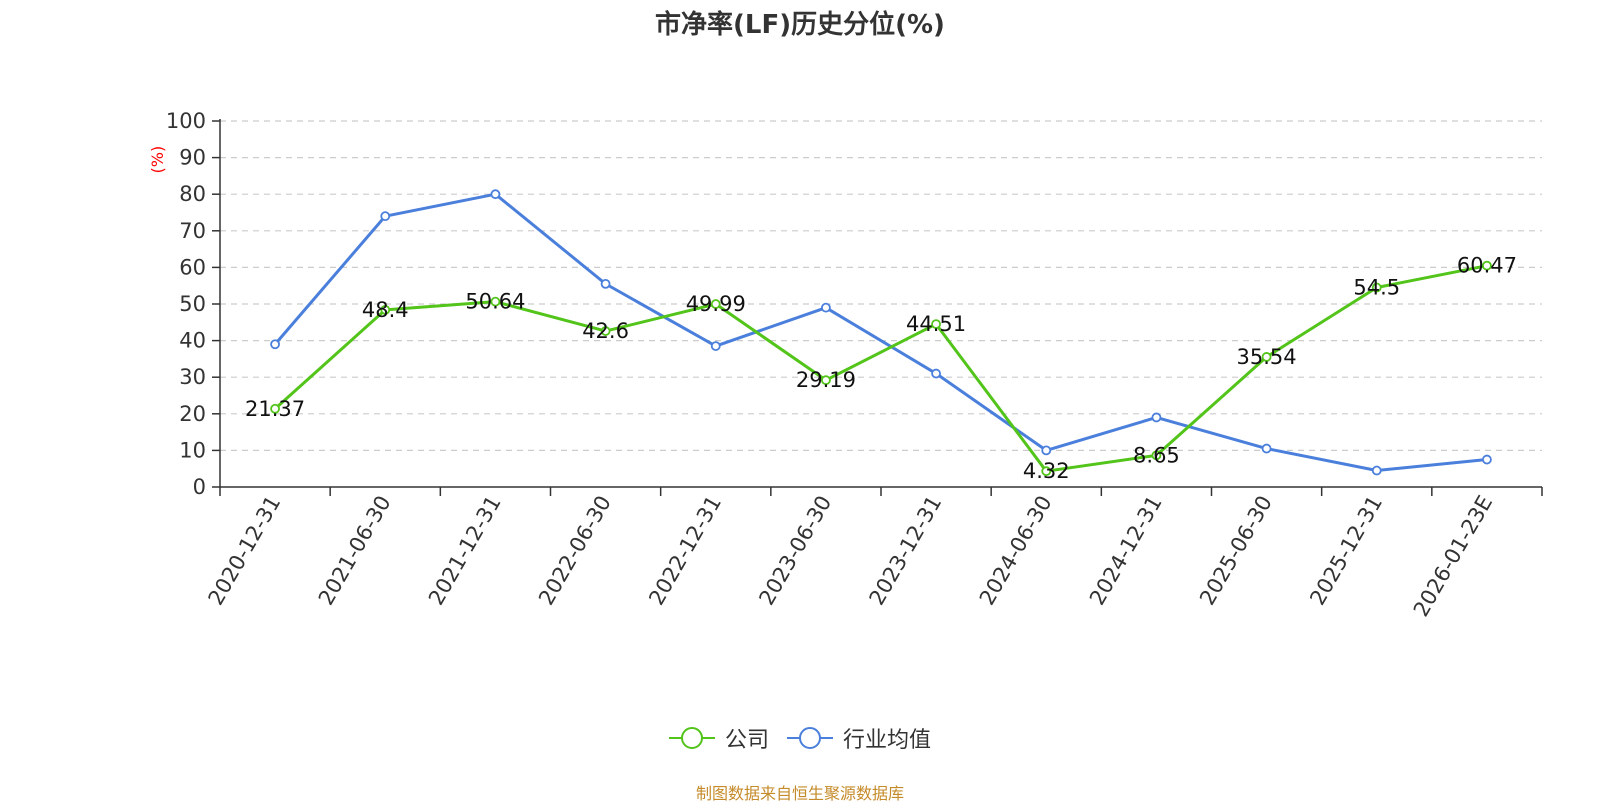 The image size is (1600, 804). Describe the element at coordinates (245, 551) in the screenshot. I see `x-tick-label: 2020-12-31` at that location.